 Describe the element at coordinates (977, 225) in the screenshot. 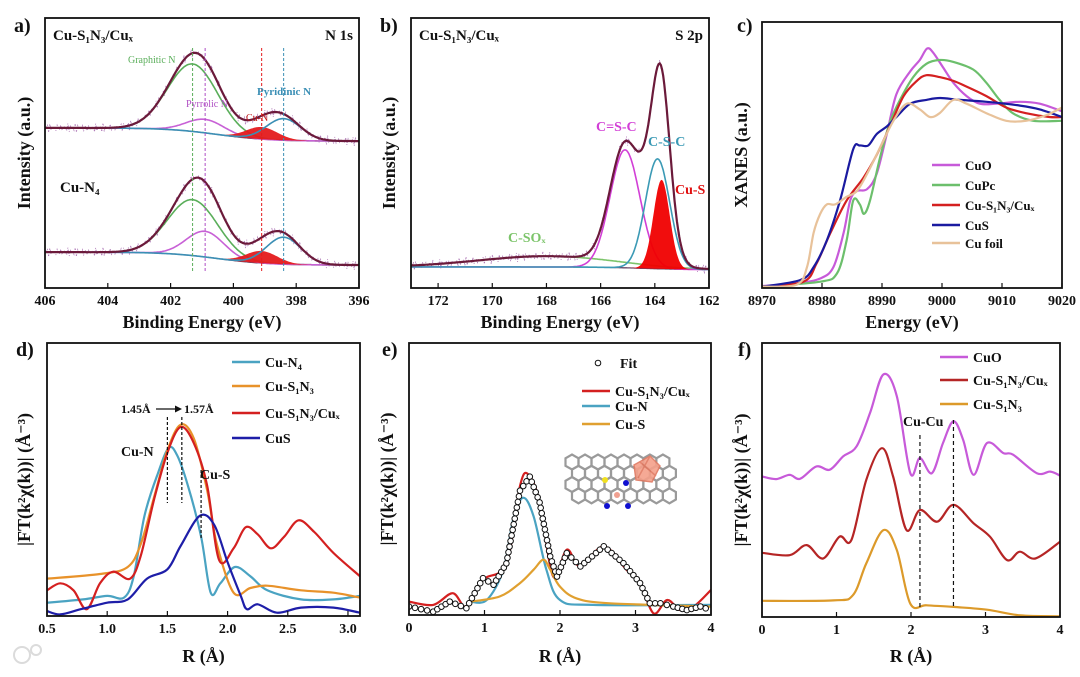

I see `legend-label: CuS` at that location.